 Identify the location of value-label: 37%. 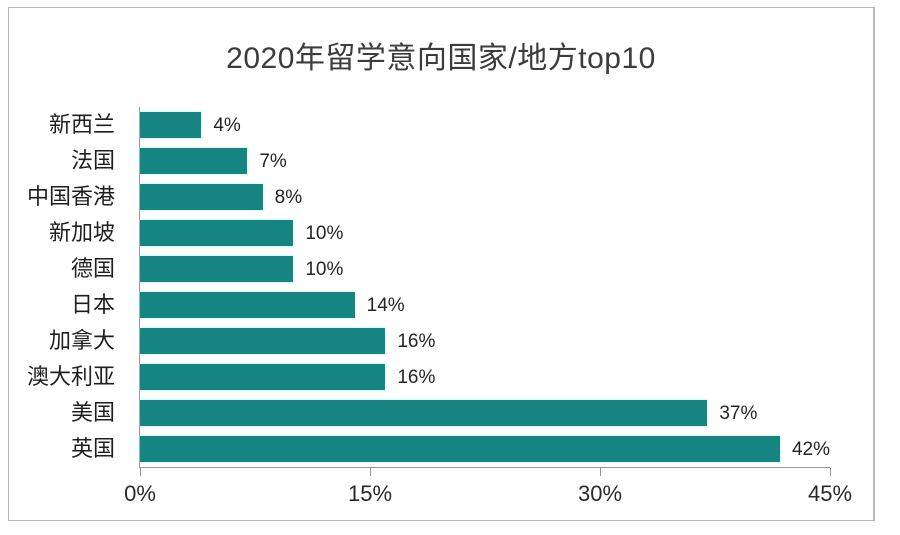
(738, 413).